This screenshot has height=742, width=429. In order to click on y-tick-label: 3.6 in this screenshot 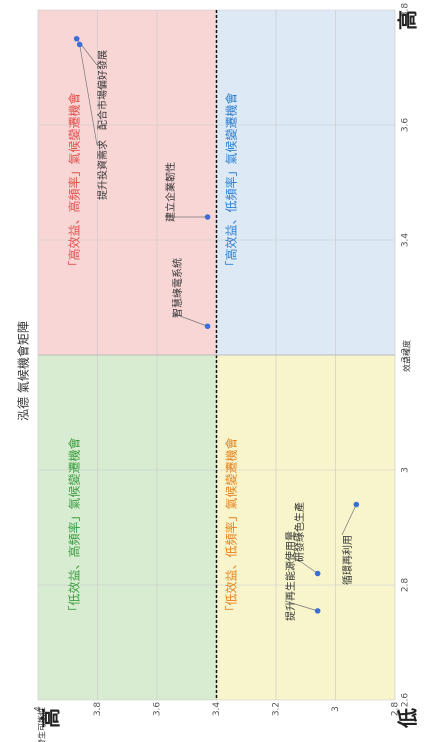, I will do `click(158, 709)`.